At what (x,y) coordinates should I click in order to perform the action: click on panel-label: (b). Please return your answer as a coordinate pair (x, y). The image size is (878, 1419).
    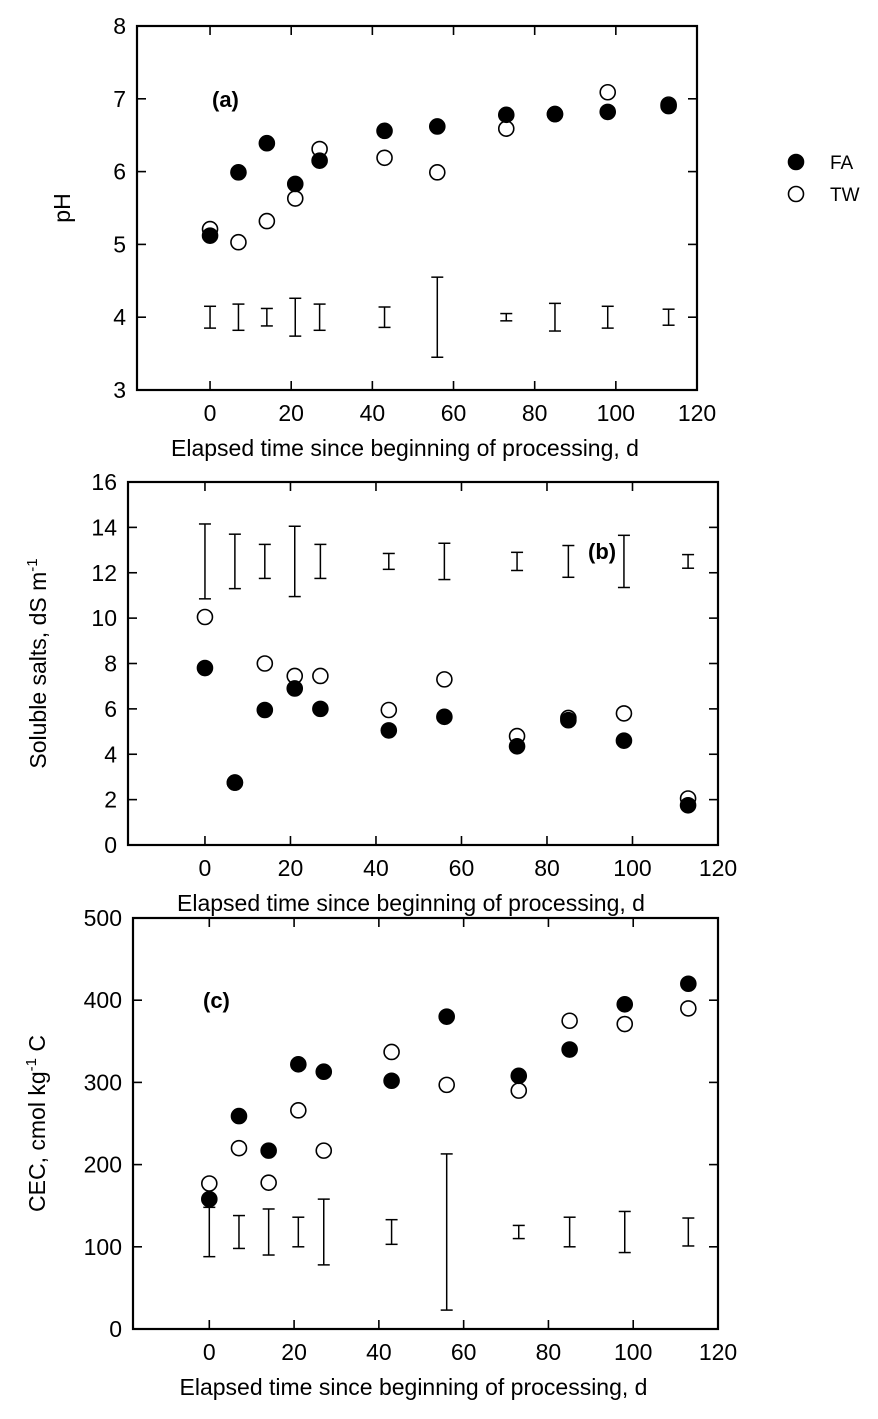
    Looking at the image, I should click on (602, 551).